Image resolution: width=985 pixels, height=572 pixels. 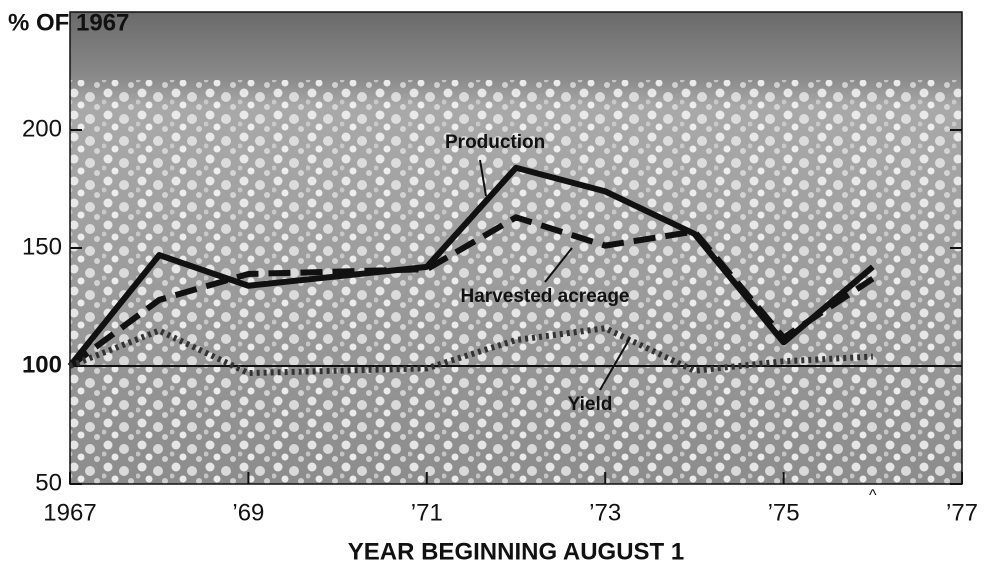 I want to click on x-tick-label: ’77, so click(x=962, y=512).